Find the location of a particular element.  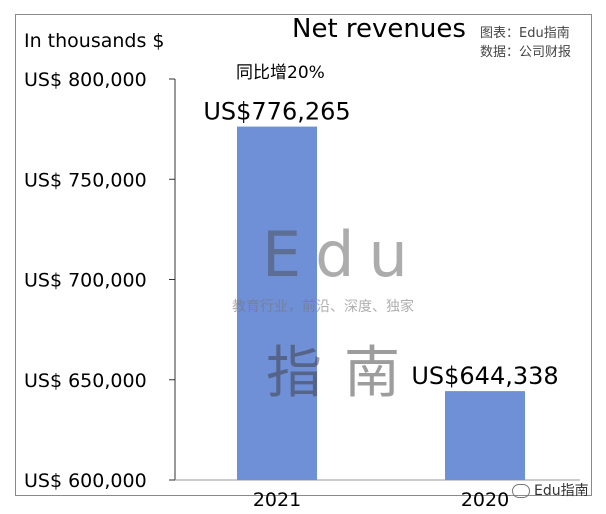

watermark-logo: Edu is located at coordinates (342, 254).